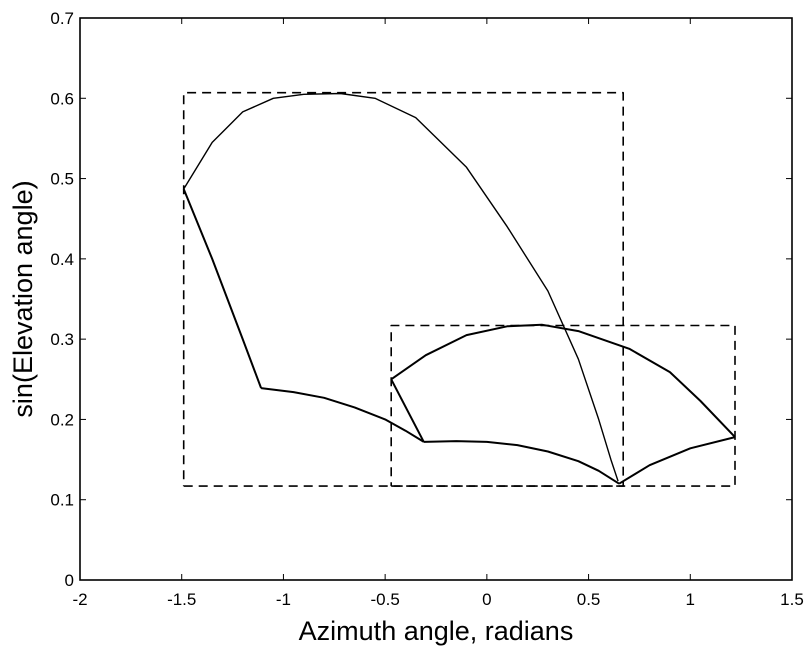 The image size is (811, 651). I want to click on x-axis-label: Azimuth angle, radians, so click(436, 631).